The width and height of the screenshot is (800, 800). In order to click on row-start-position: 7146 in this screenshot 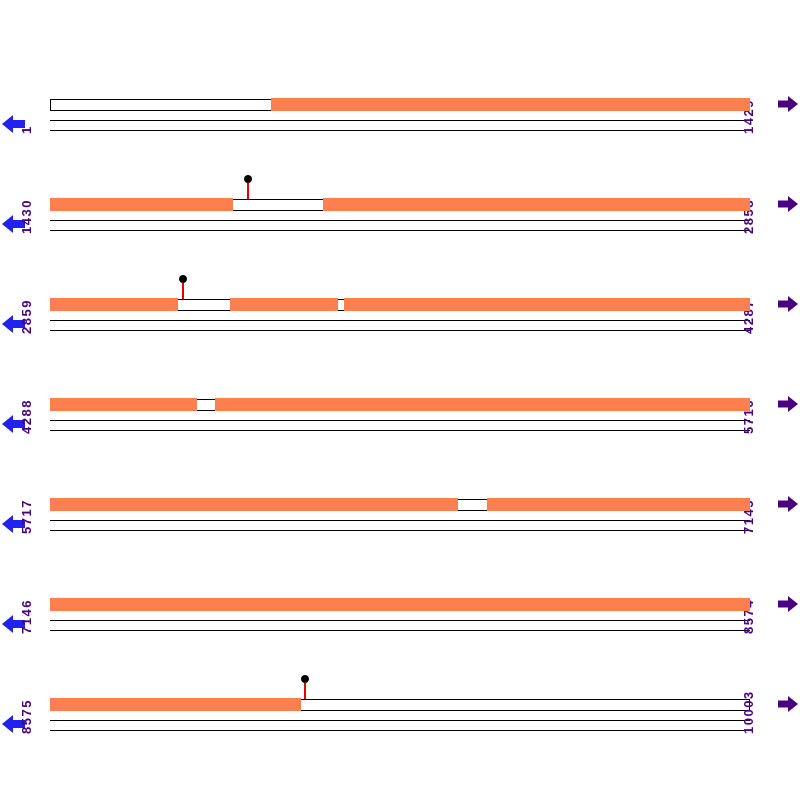, I will do `click(26, 616)`.